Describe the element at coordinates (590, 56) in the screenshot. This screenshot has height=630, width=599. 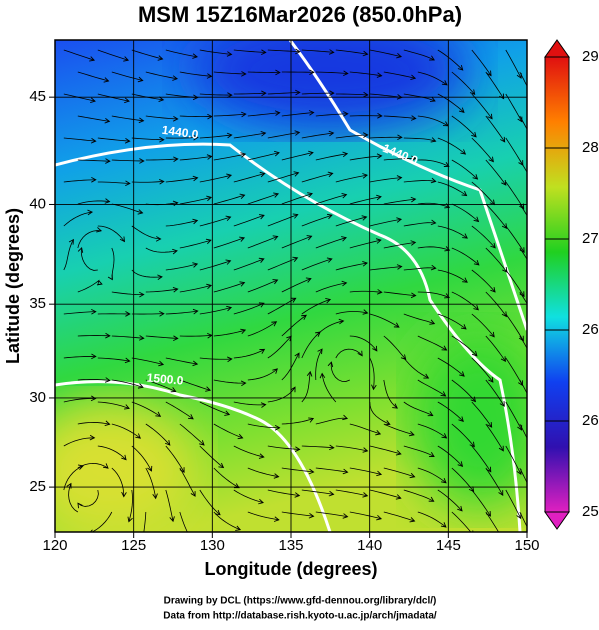
I see `colorbar-tick-label: 293` at that location.